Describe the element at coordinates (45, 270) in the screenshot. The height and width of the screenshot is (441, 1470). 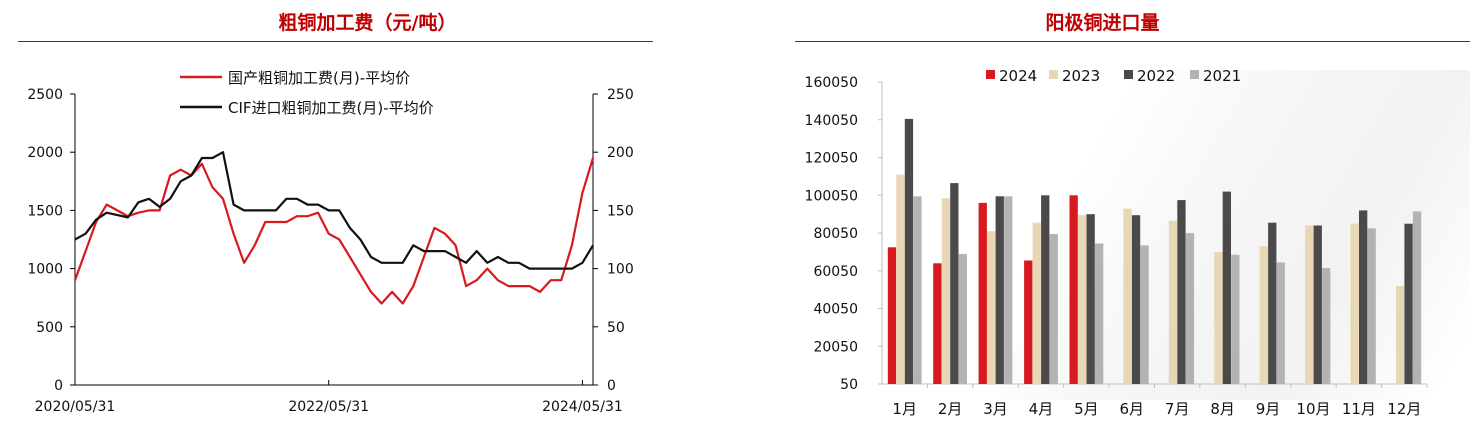
I see `y-left-tick-label: 1000` at that location.